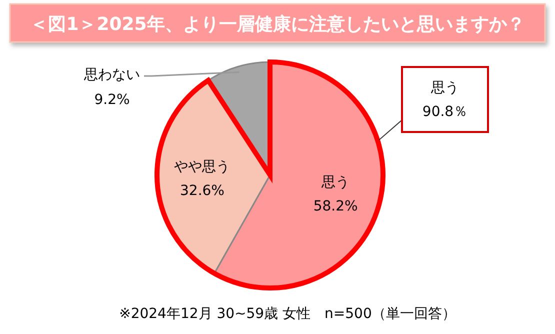 The image size is (555, 334). I want to click on data-label: 9.2%, so click(112, 100).